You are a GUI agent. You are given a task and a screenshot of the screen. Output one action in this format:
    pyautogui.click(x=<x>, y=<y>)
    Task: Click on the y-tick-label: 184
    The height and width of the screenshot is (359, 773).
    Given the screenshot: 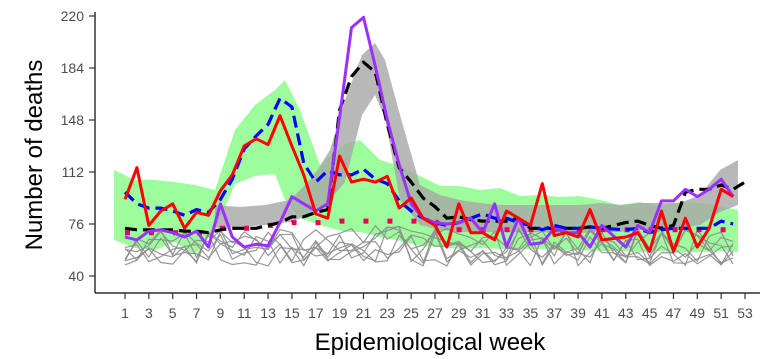 What is the action you would take?
    pyautogui.click(x=73, y=68)
    